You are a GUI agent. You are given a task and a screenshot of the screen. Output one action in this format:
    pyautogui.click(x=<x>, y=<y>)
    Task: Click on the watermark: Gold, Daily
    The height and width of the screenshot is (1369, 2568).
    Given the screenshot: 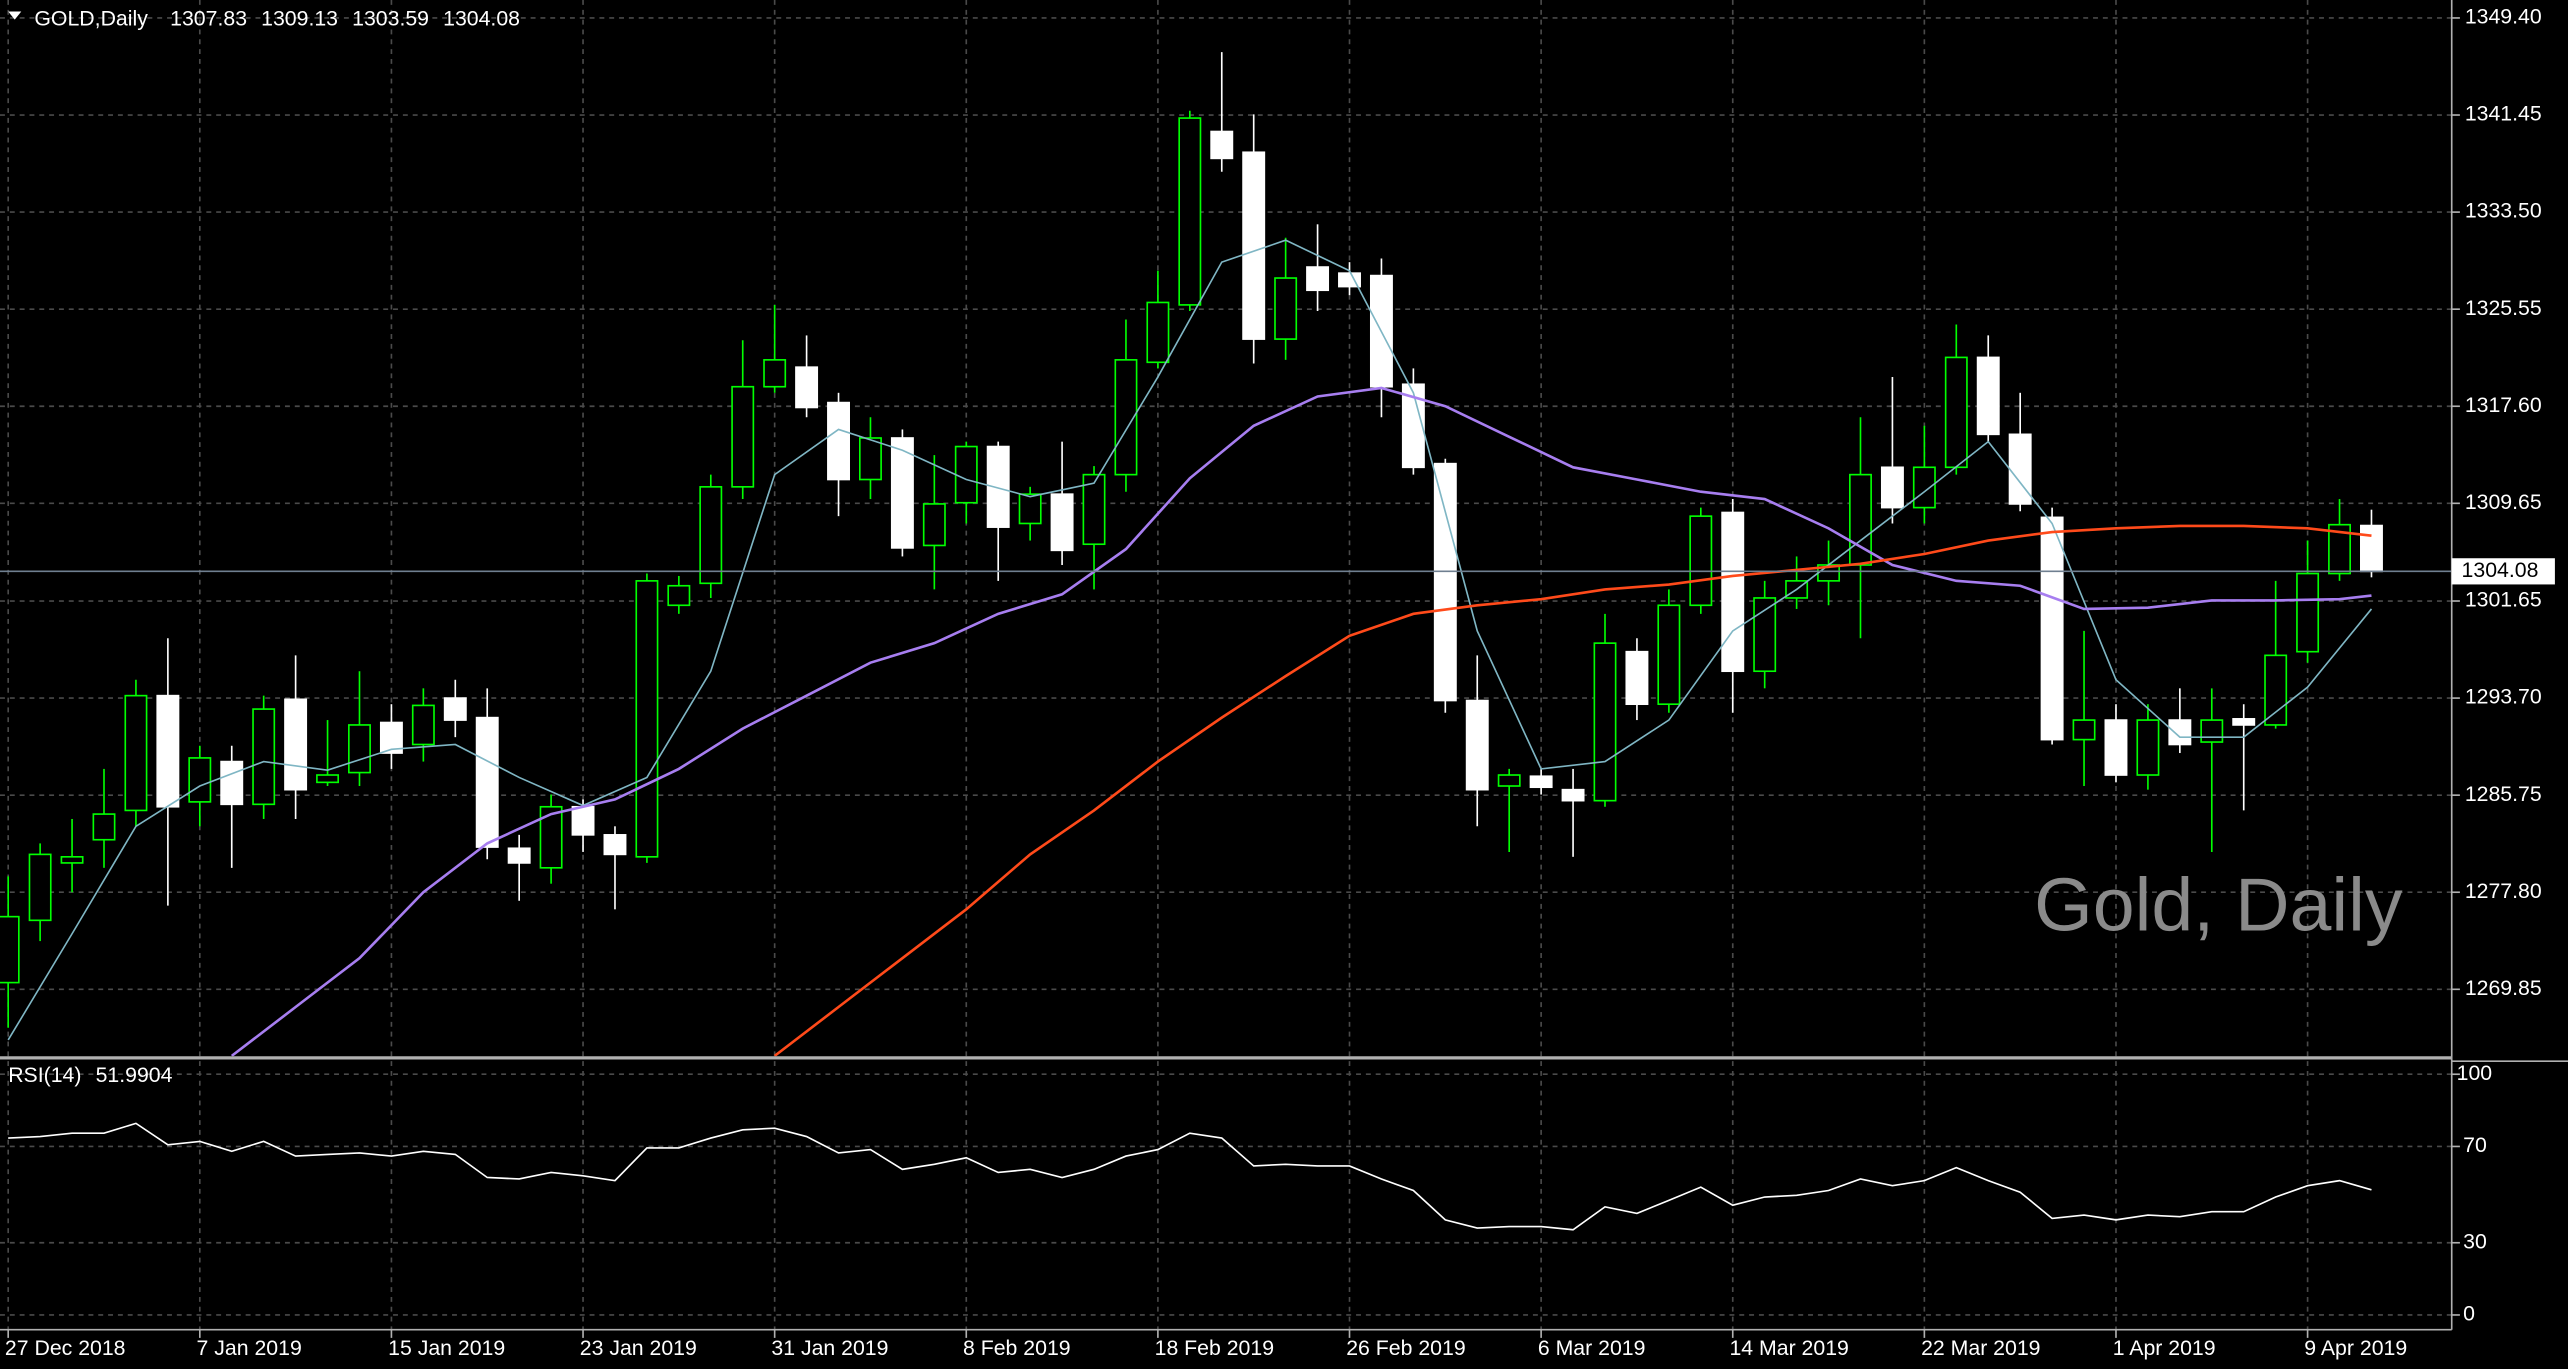 What is the action you would take?
    pyautogui.click(x=2218, y=904)
    